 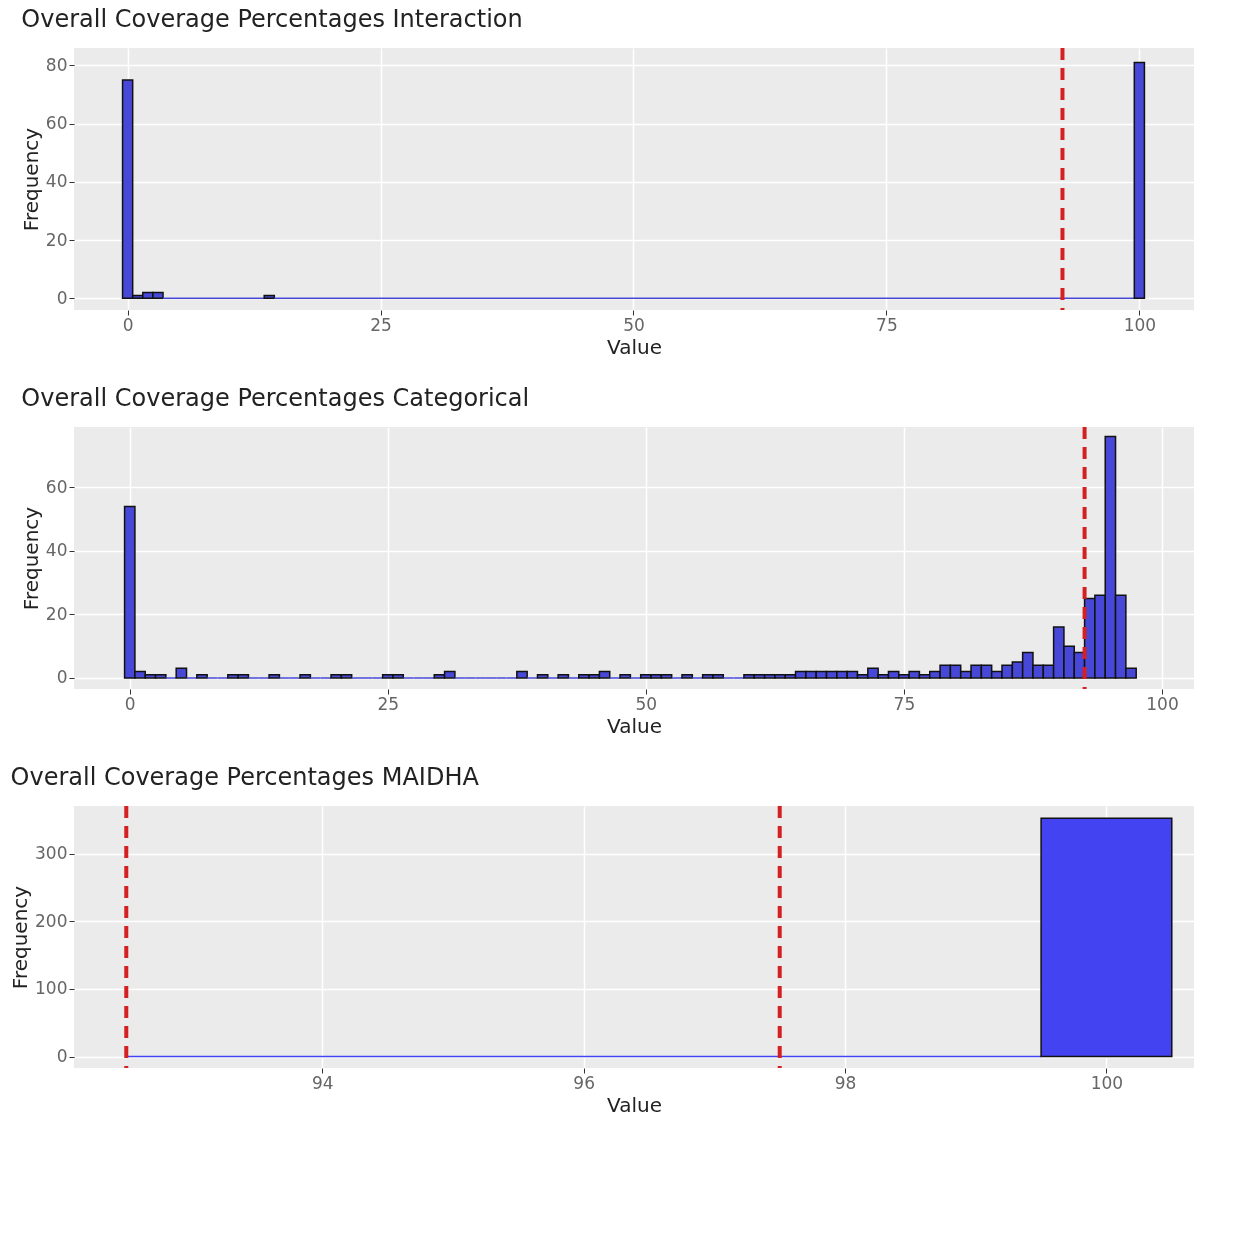 I want to click on x-tick-label: 98, so click(x=845, y=1082).